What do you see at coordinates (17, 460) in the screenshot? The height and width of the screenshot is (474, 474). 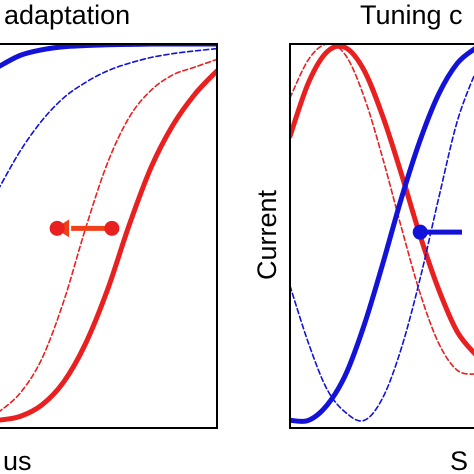 I see `left-x-axis-label: us` at bounding box center [17, 460].